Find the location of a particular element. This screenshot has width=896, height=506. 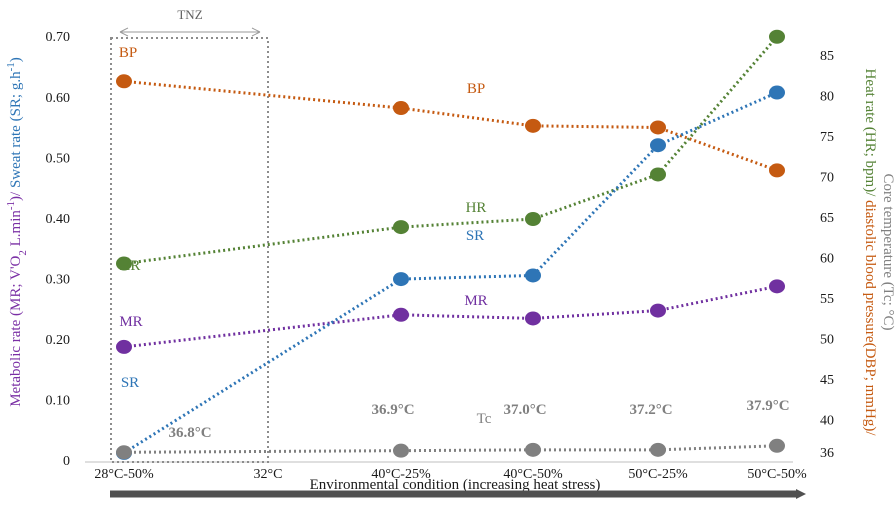

tnz-arrowhead-right is located at coordinates (256, 32).